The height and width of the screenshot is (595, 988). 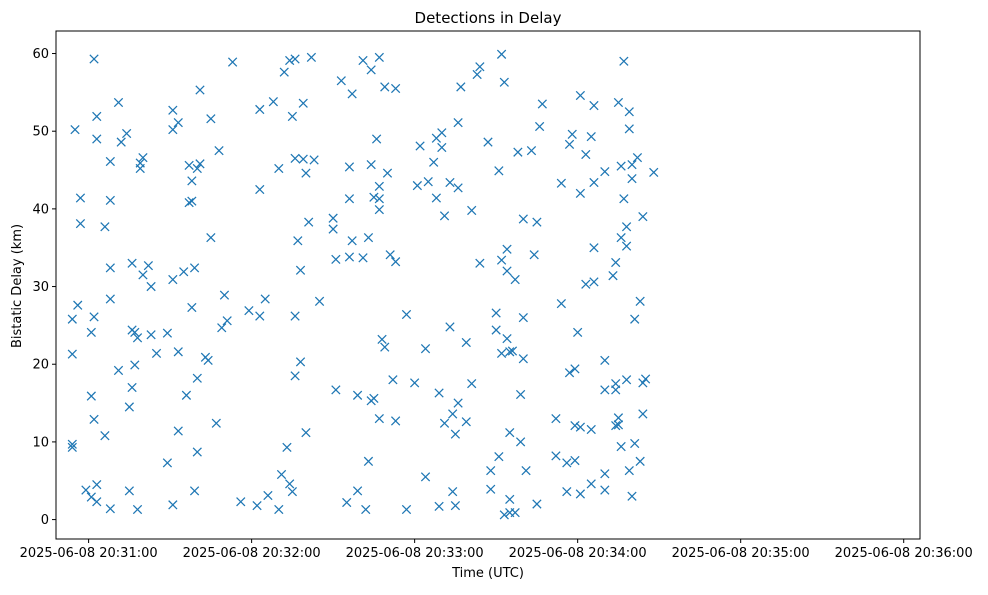 What do you see at coordinates (252, 553) in the screenshot?
I see `x-tick-label: 2025-06-08 20:32:00` at bounding box center [252, 553].